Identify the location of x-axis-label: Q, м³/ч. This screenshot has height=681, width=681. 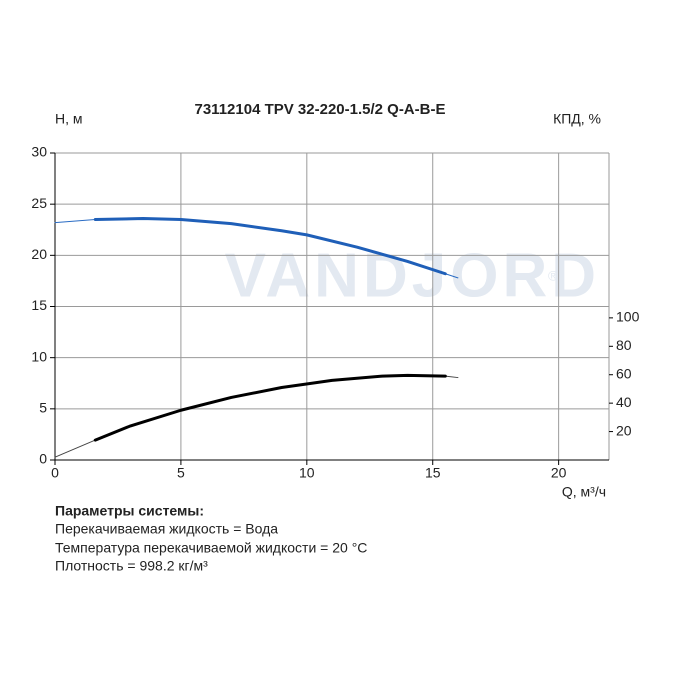
(584, 492).